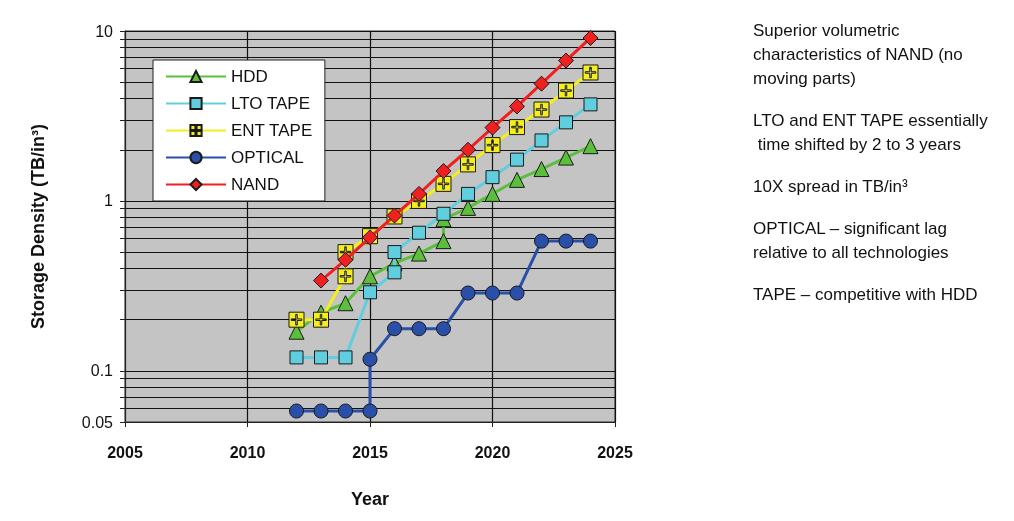 The image size is (1014, 521). Describe the element at coordinates (104, 31) in the screenshot. I see `y-tick-label: 10` at that location.